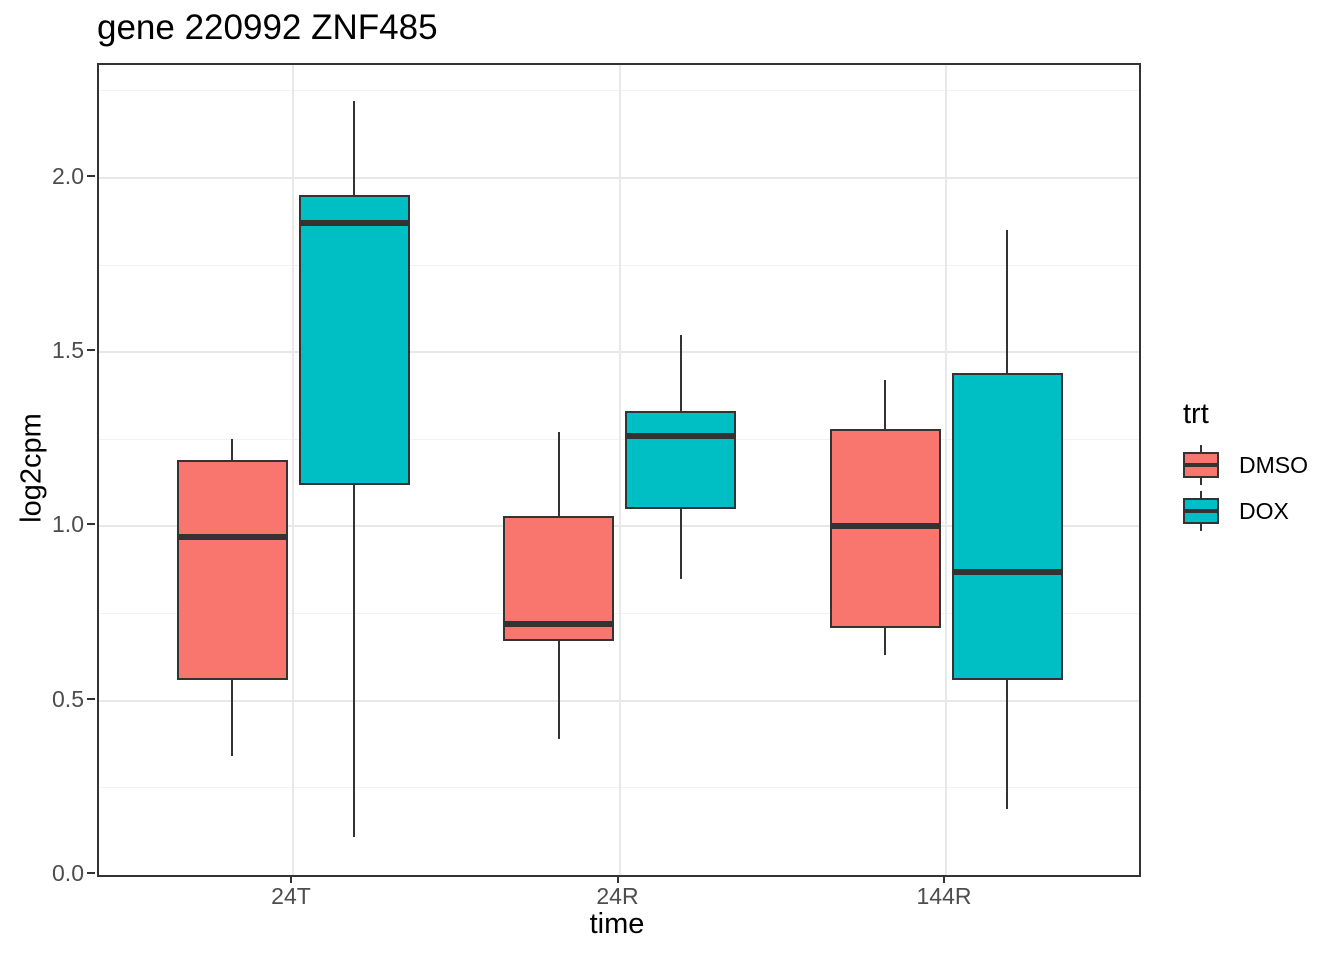  What do you see at coordinates (944, 896) in the screenshot?
I see `x-tick-label-144R: 144R` at bounding box center [944, 896].